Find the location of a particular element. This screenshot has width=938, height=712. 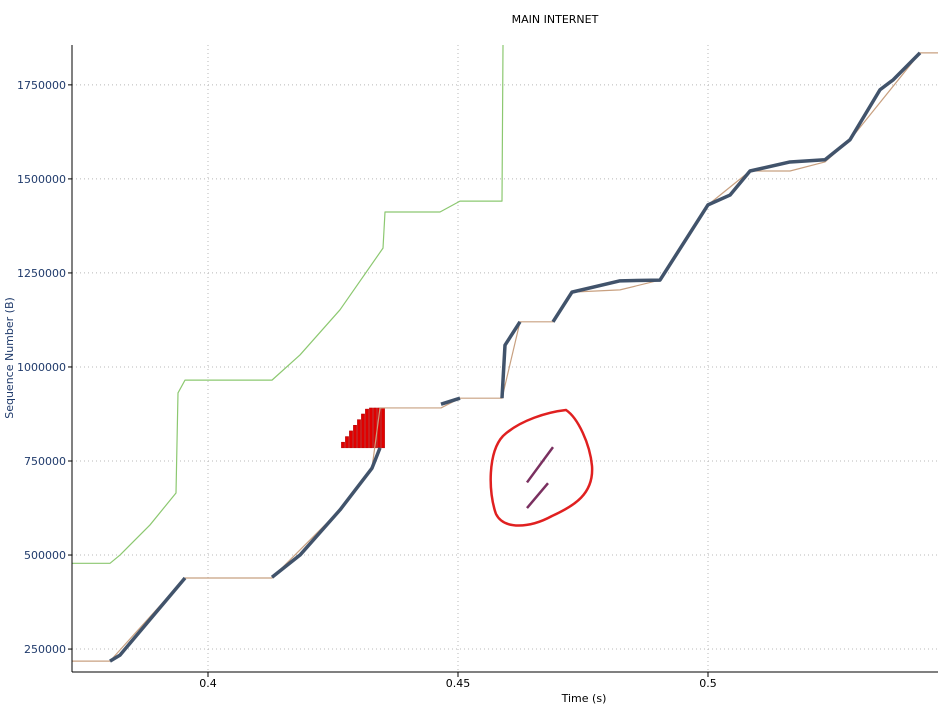

x-axis-label: Time (s) is located at coordinates (584, 698).